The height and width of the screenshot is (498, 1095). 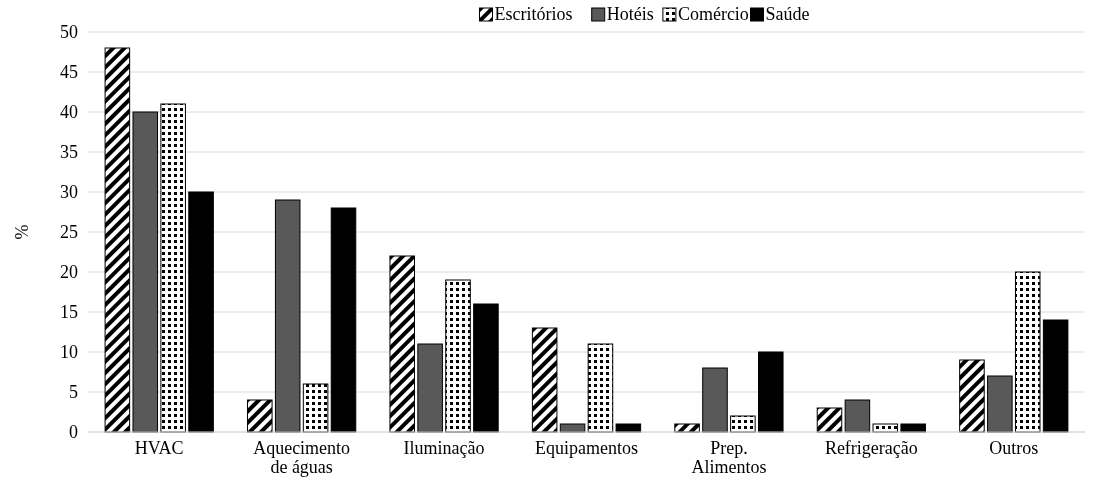 I want to click on y-tick-label: 50, so click(x=69, y=32).